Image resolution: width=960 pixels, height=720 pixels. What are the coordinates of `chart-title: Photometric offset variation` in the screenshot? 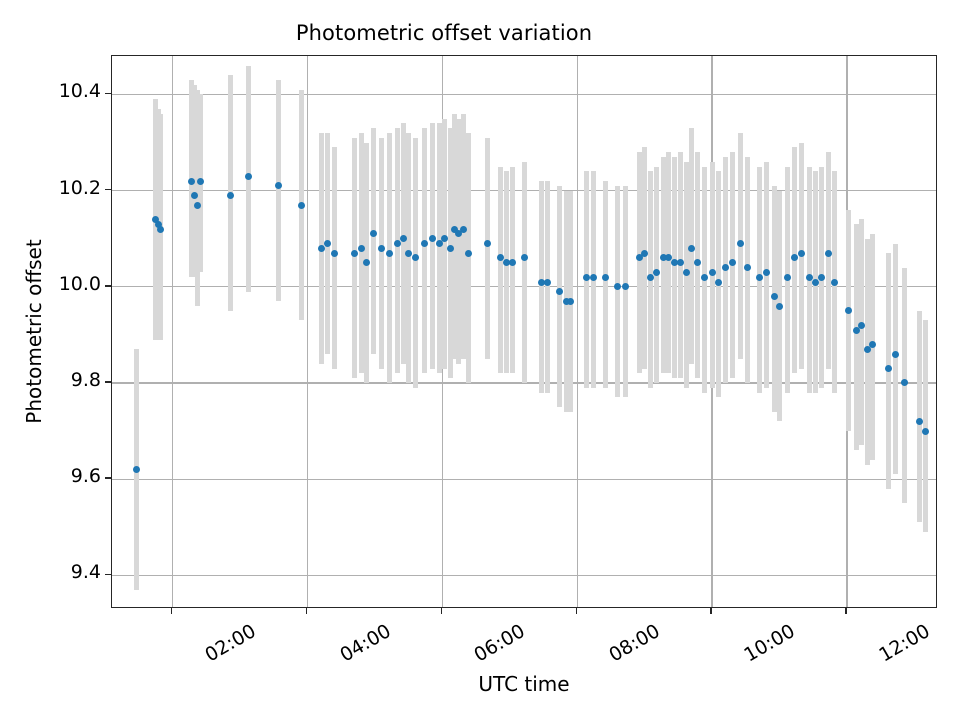 It's located at (480, 33).